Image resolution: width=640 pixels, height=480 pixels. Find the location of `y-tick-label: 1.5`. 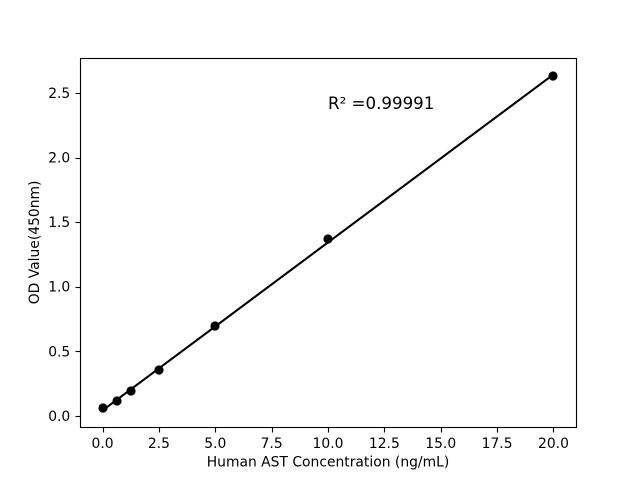

y-tick-label: 1.5 is located at coordinates (59, 223).